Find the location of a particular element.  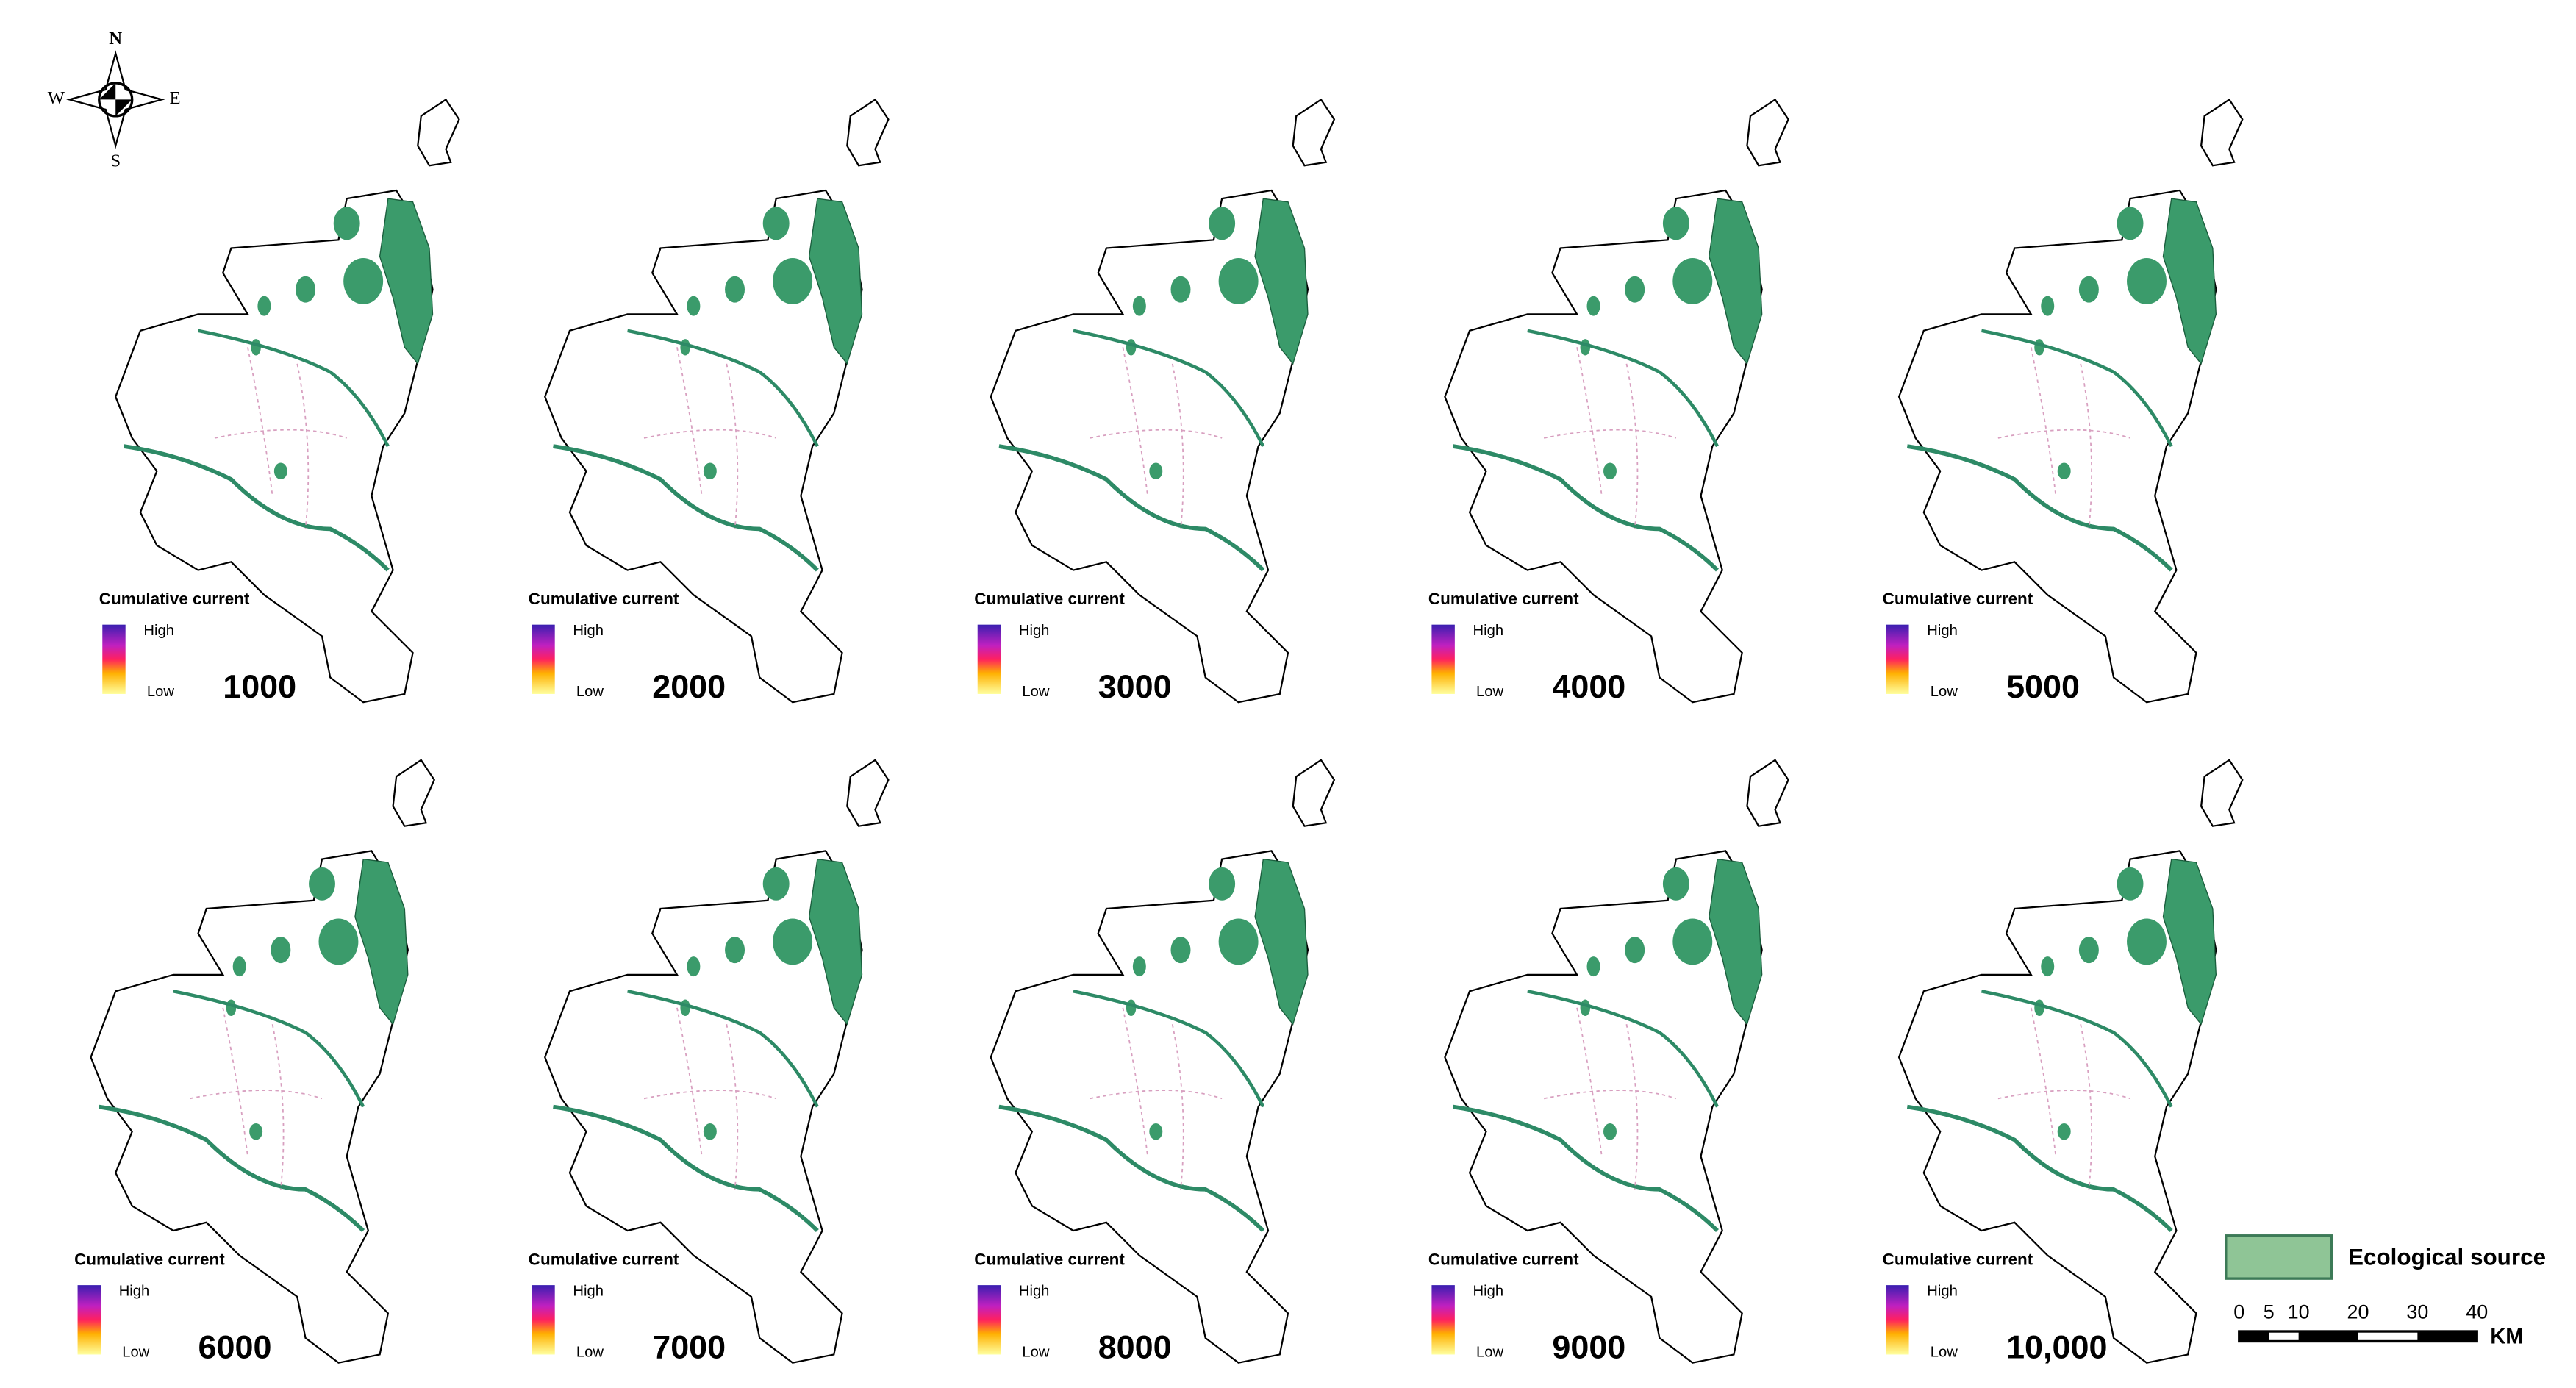

map-panel: Cumulative current High Low 9000 is located at coordinates (1609, 1063).